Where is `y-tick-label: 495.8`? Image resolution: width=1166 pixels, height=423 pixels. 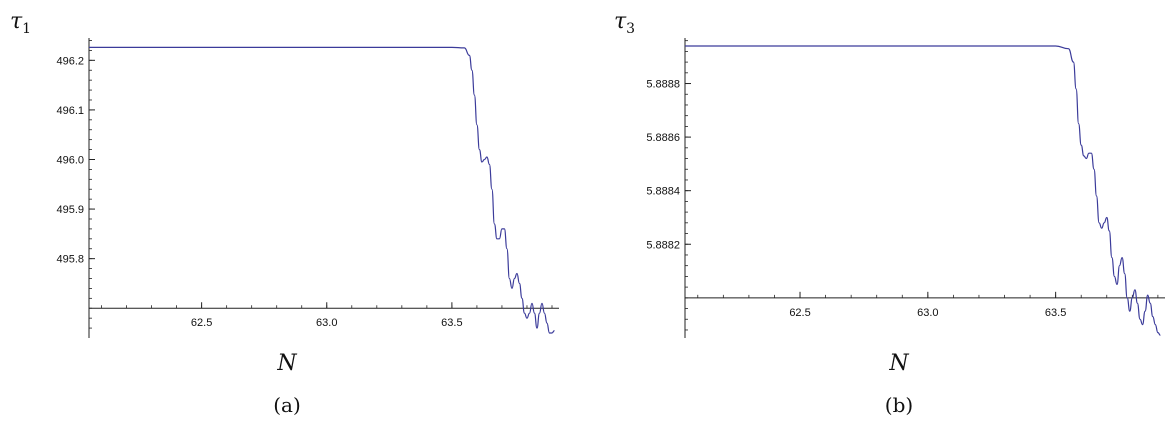 y-tick-label: 495.8 is located at coordinates (70, 260).